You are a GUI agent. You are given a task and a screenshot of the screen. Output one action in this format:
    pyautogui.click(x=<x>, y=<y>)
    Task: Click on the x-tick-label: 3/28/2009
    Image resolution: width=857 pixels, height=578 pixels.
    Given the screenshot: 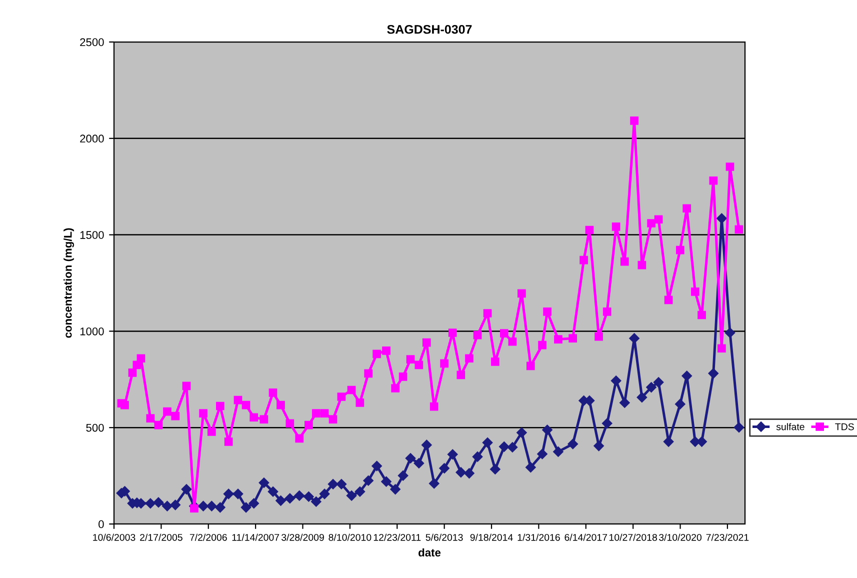 What is the action you would take?
    pyautogui.click(x=303, y=537)
    